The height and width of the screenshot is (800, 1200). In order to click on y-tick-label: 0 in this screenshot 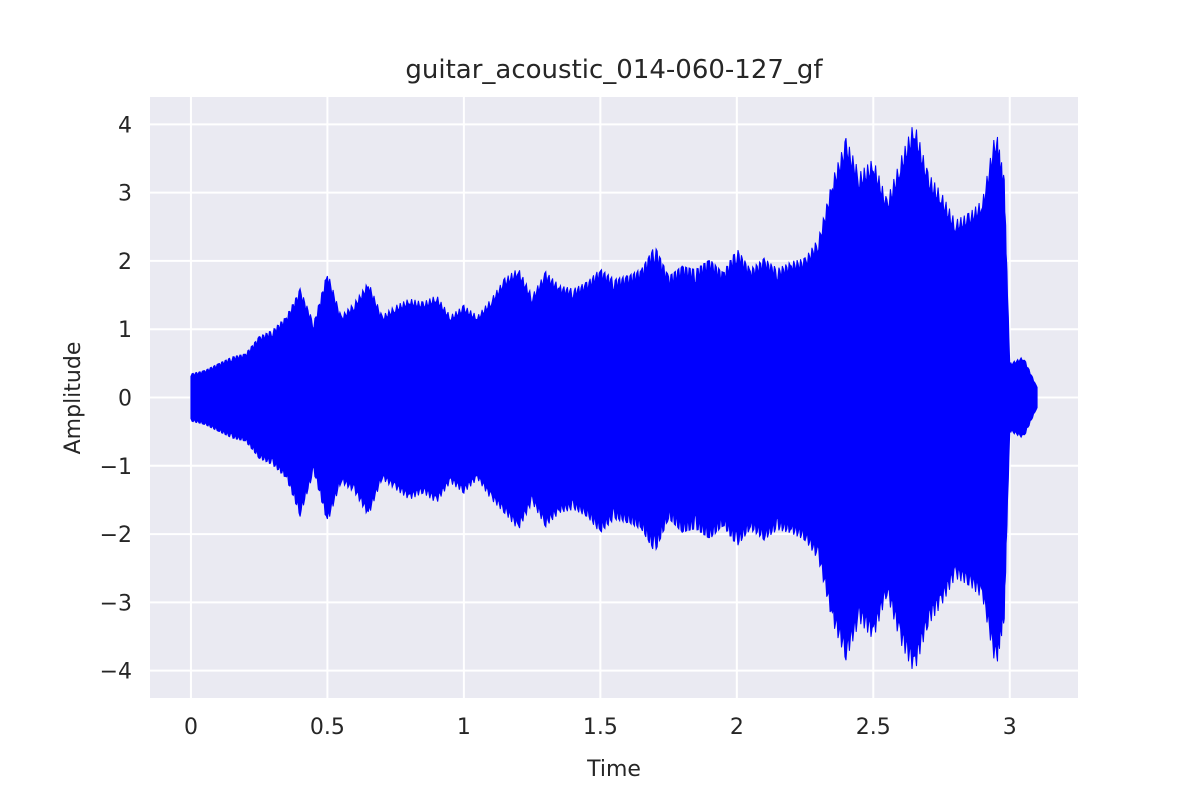, I will do `click(125, 399)`.